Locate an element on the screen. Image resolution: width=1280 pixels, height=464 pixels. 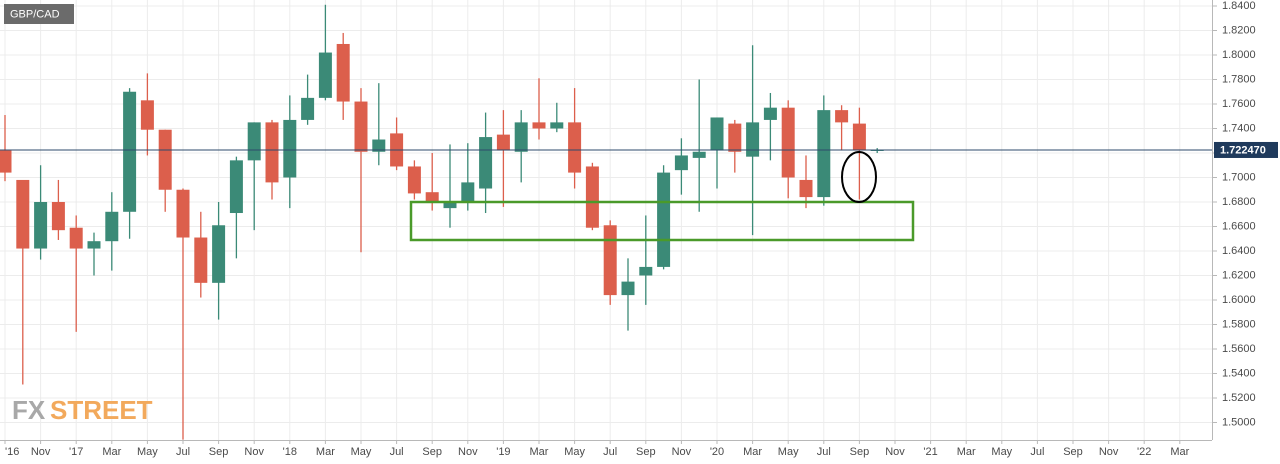
x-tick-label: '21 is located at coordinates (930, 452).